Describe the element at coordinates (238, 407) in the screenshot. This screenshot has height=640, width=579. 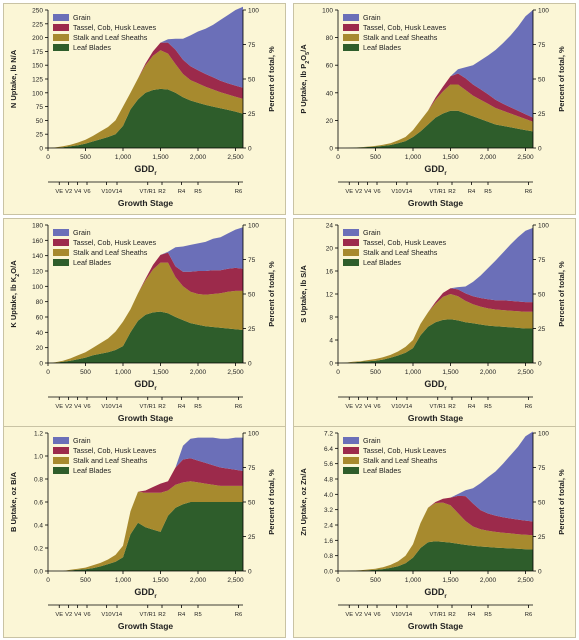
I see `stage-label: R6` at that location.